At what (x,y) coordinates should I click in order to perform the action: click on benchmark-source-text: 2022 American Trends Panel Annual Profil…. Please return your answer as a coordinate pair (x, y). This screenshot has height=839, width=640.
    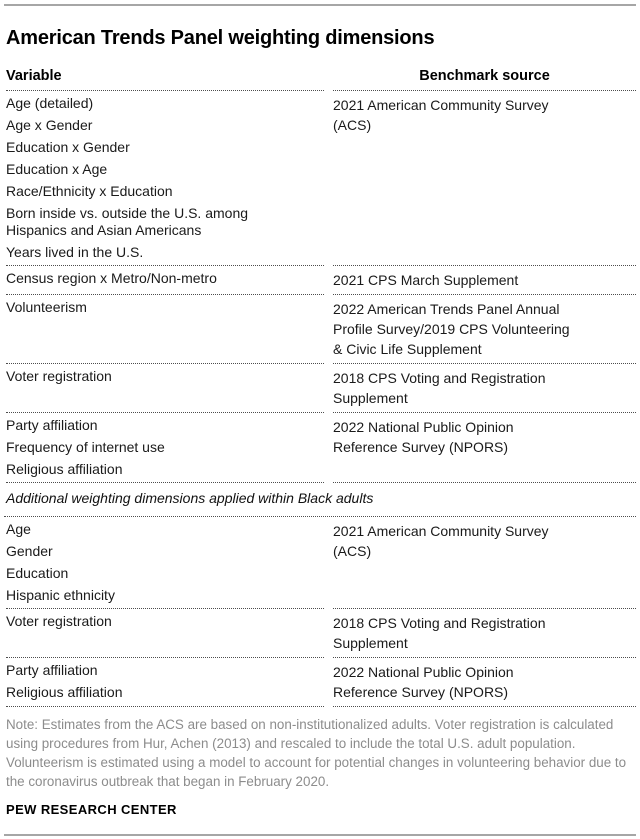
    Looking at the image, I should click on (451, 329).